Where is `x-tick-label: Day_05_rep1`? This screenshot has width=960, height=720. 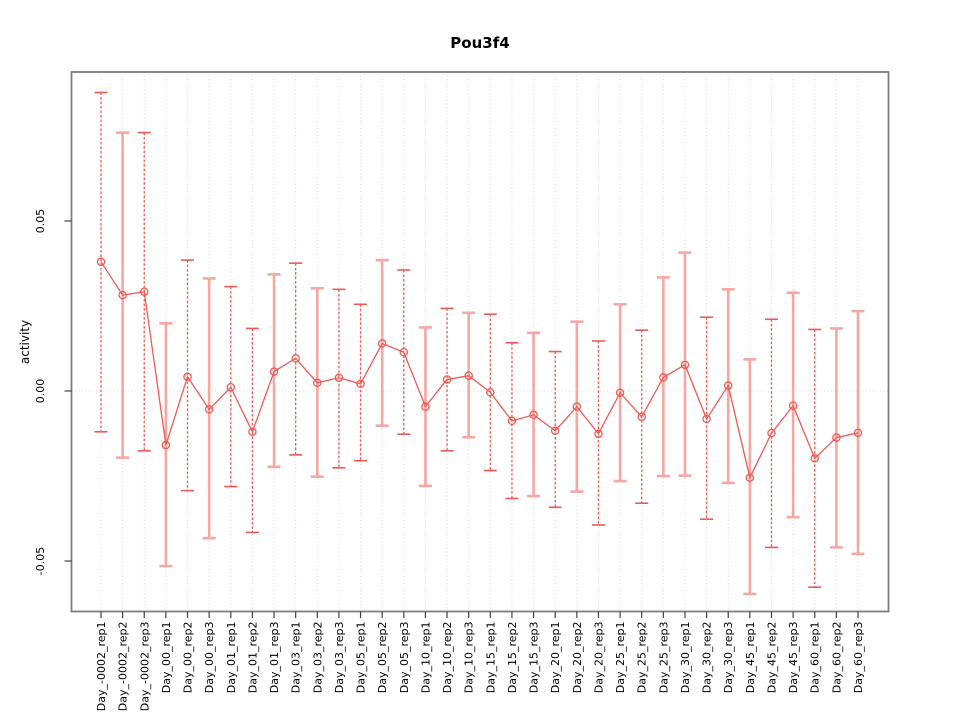
x-tick-label: Day_05_rep1 is located at coordinates (361, 658).